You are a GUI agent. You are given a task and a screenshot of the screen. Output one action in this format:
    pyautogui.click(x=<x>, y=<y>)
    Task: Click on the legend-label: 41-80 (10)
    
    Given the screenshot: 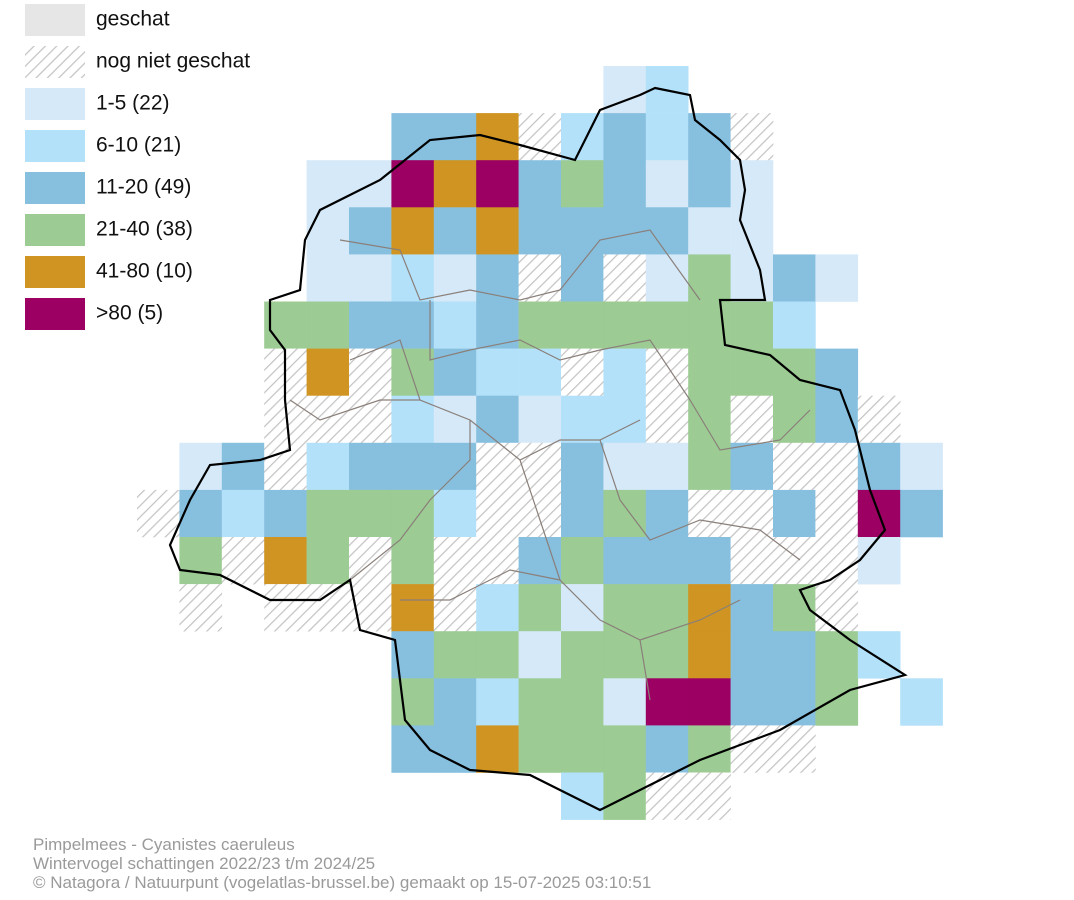 What is the action you would take?
    pyautogui.click(x=144, y=271)
    